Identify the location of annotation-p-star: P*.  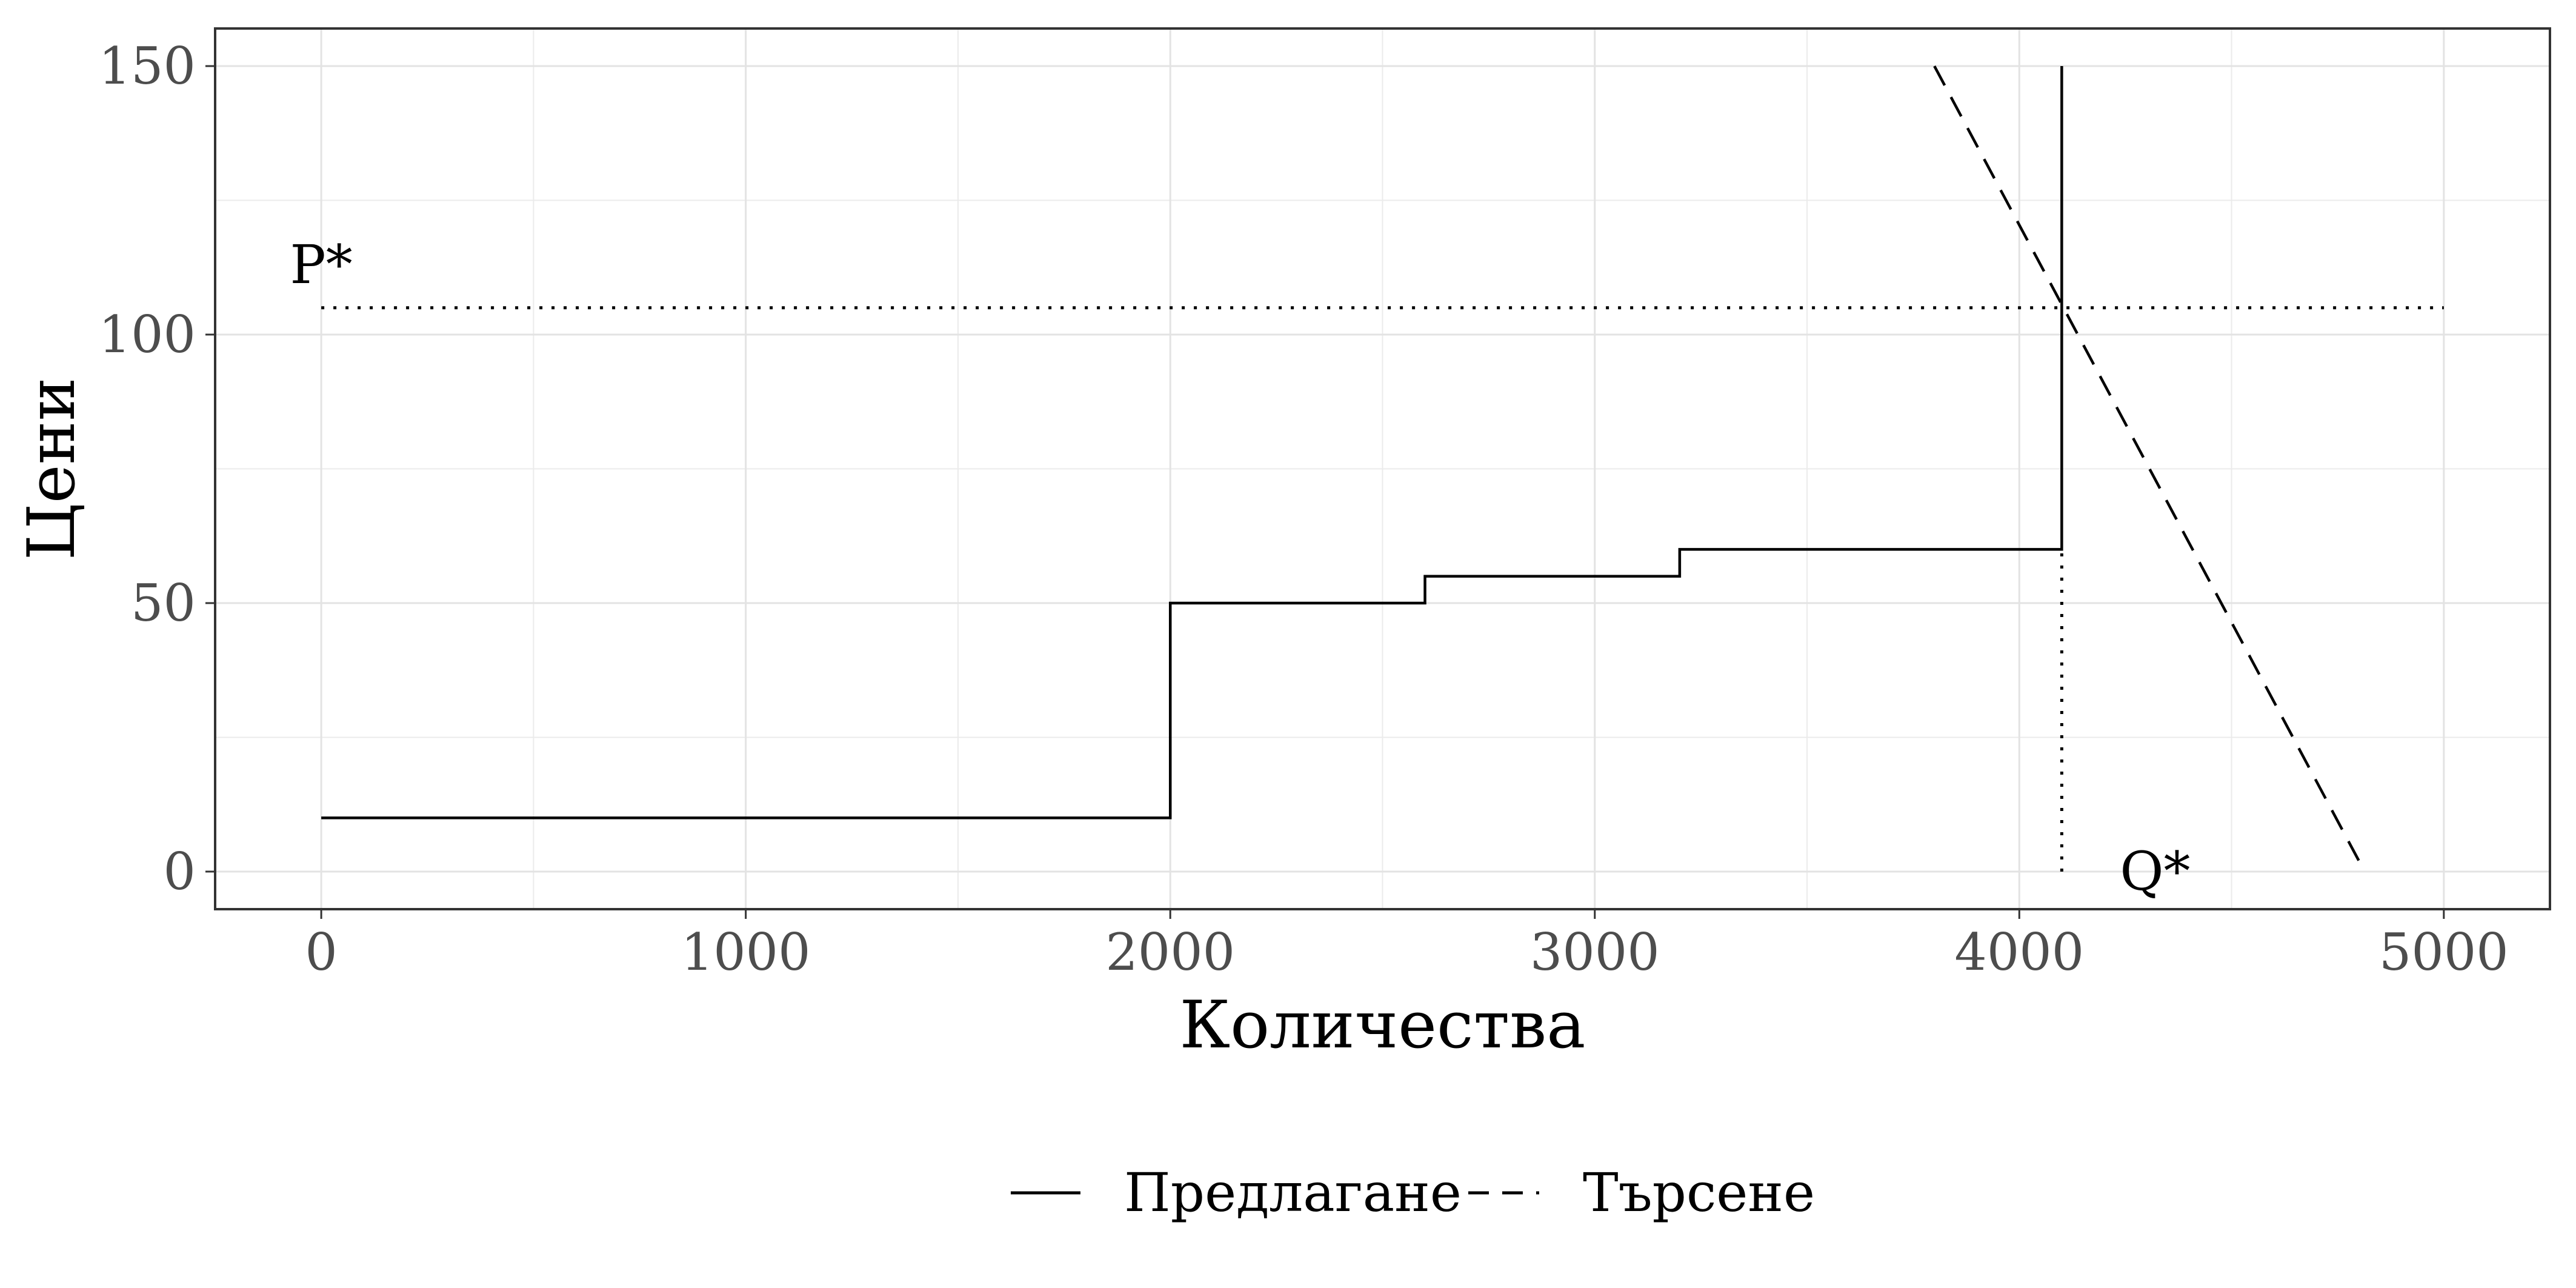
(321, 265).